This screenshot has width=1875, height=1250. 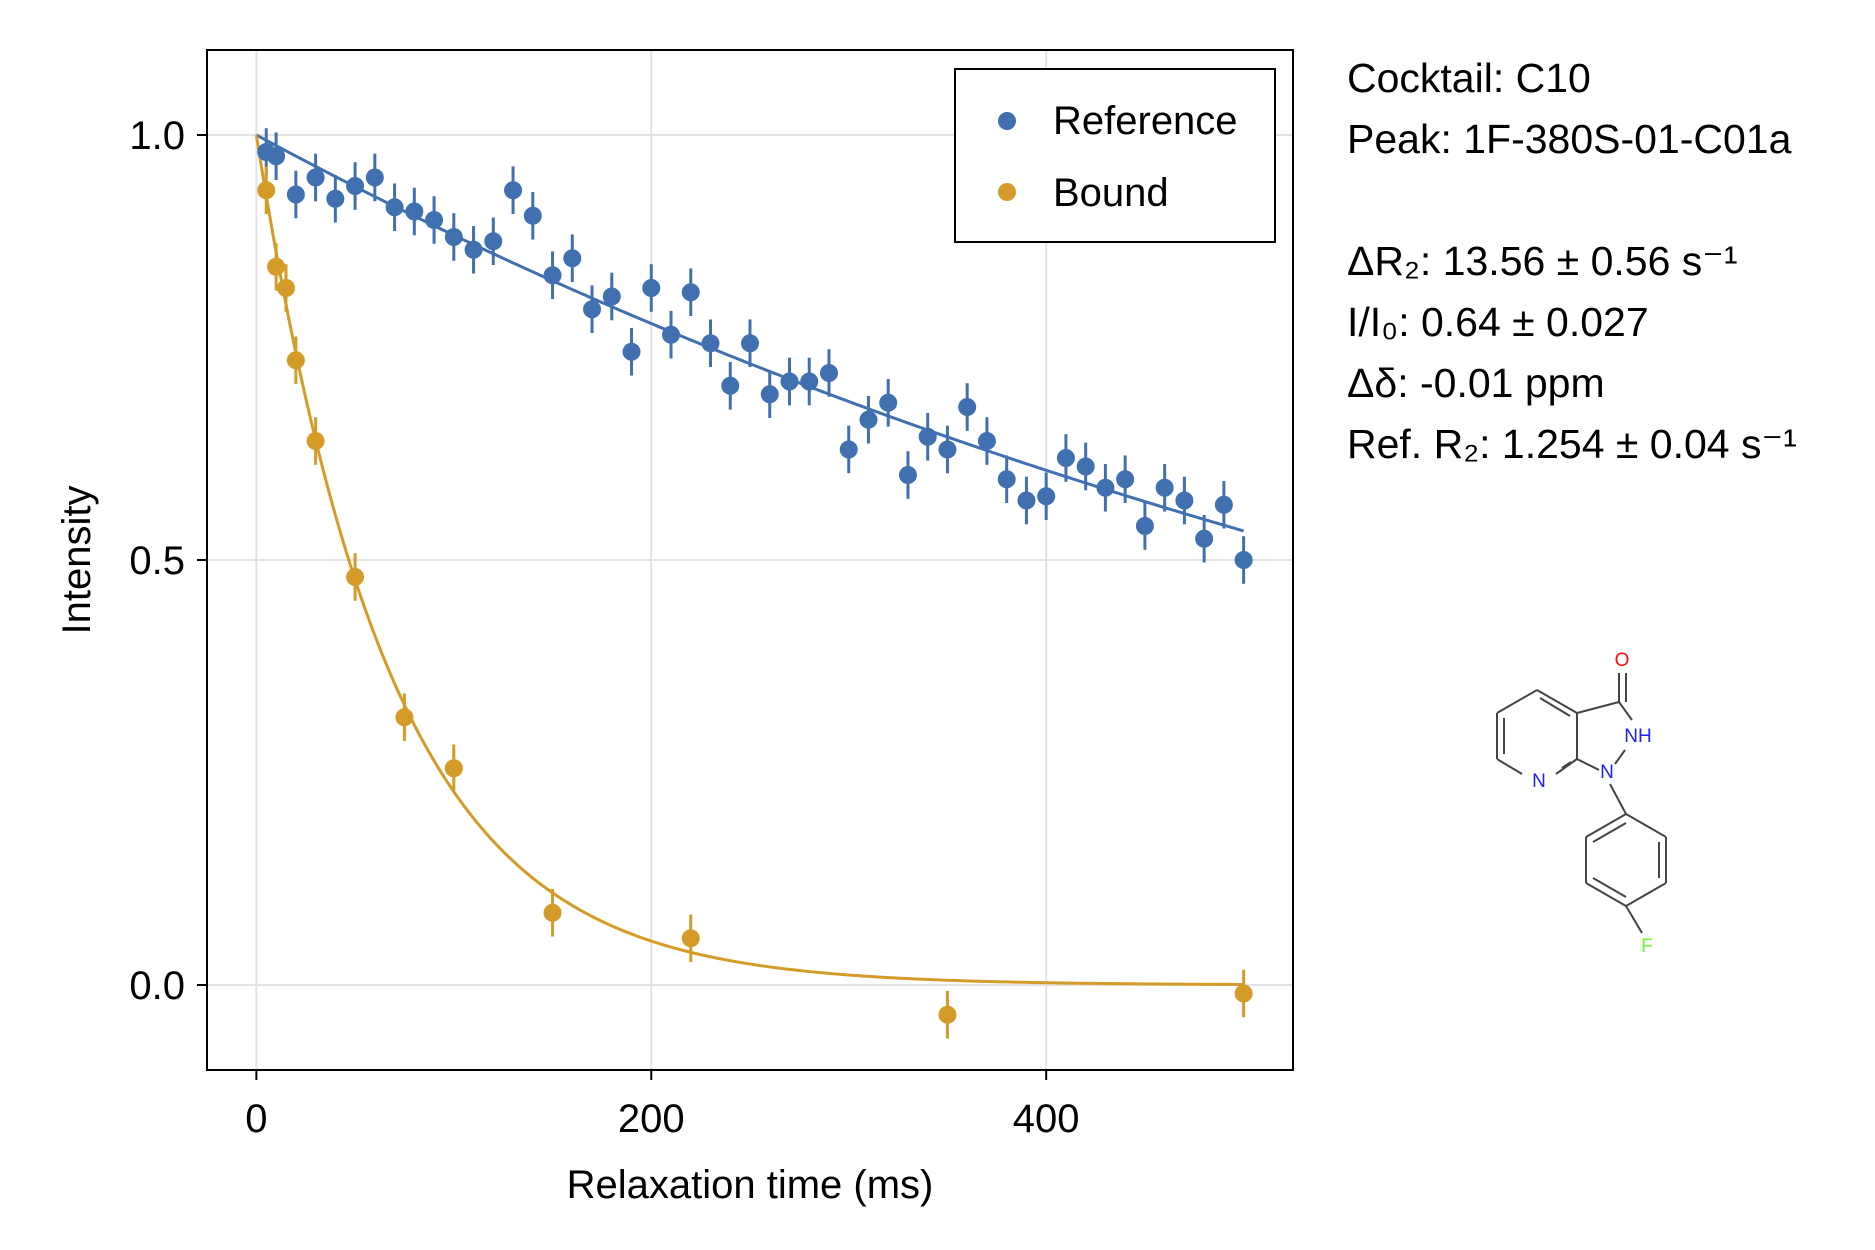 What do you see at coordinates (1498, 322) in the screenshot?
I see `intensity-ratio-value: I/I₀: 0.64 ± 0.027` at bounding box center [1498, 322].